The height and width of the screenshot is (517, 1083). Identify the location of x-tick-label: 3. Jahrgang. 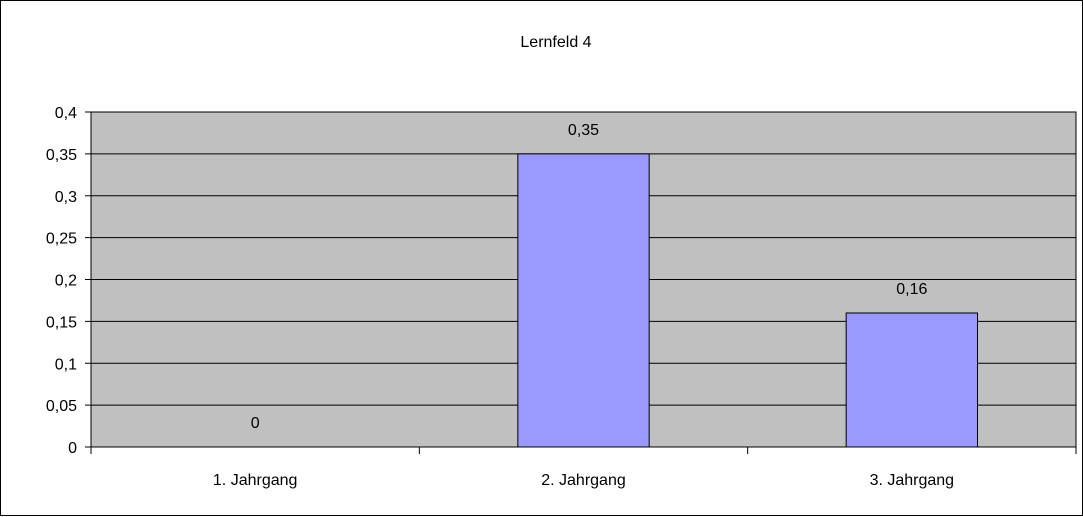
(912, 480).